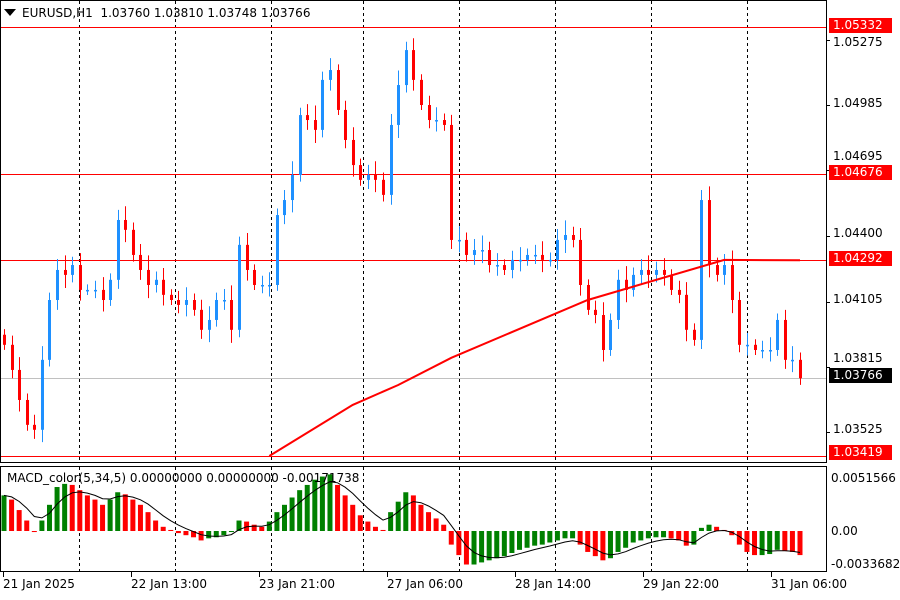 This screenshot has width=900, height=600. I want to click on collapse-triangle-icon, so click(10, 12).